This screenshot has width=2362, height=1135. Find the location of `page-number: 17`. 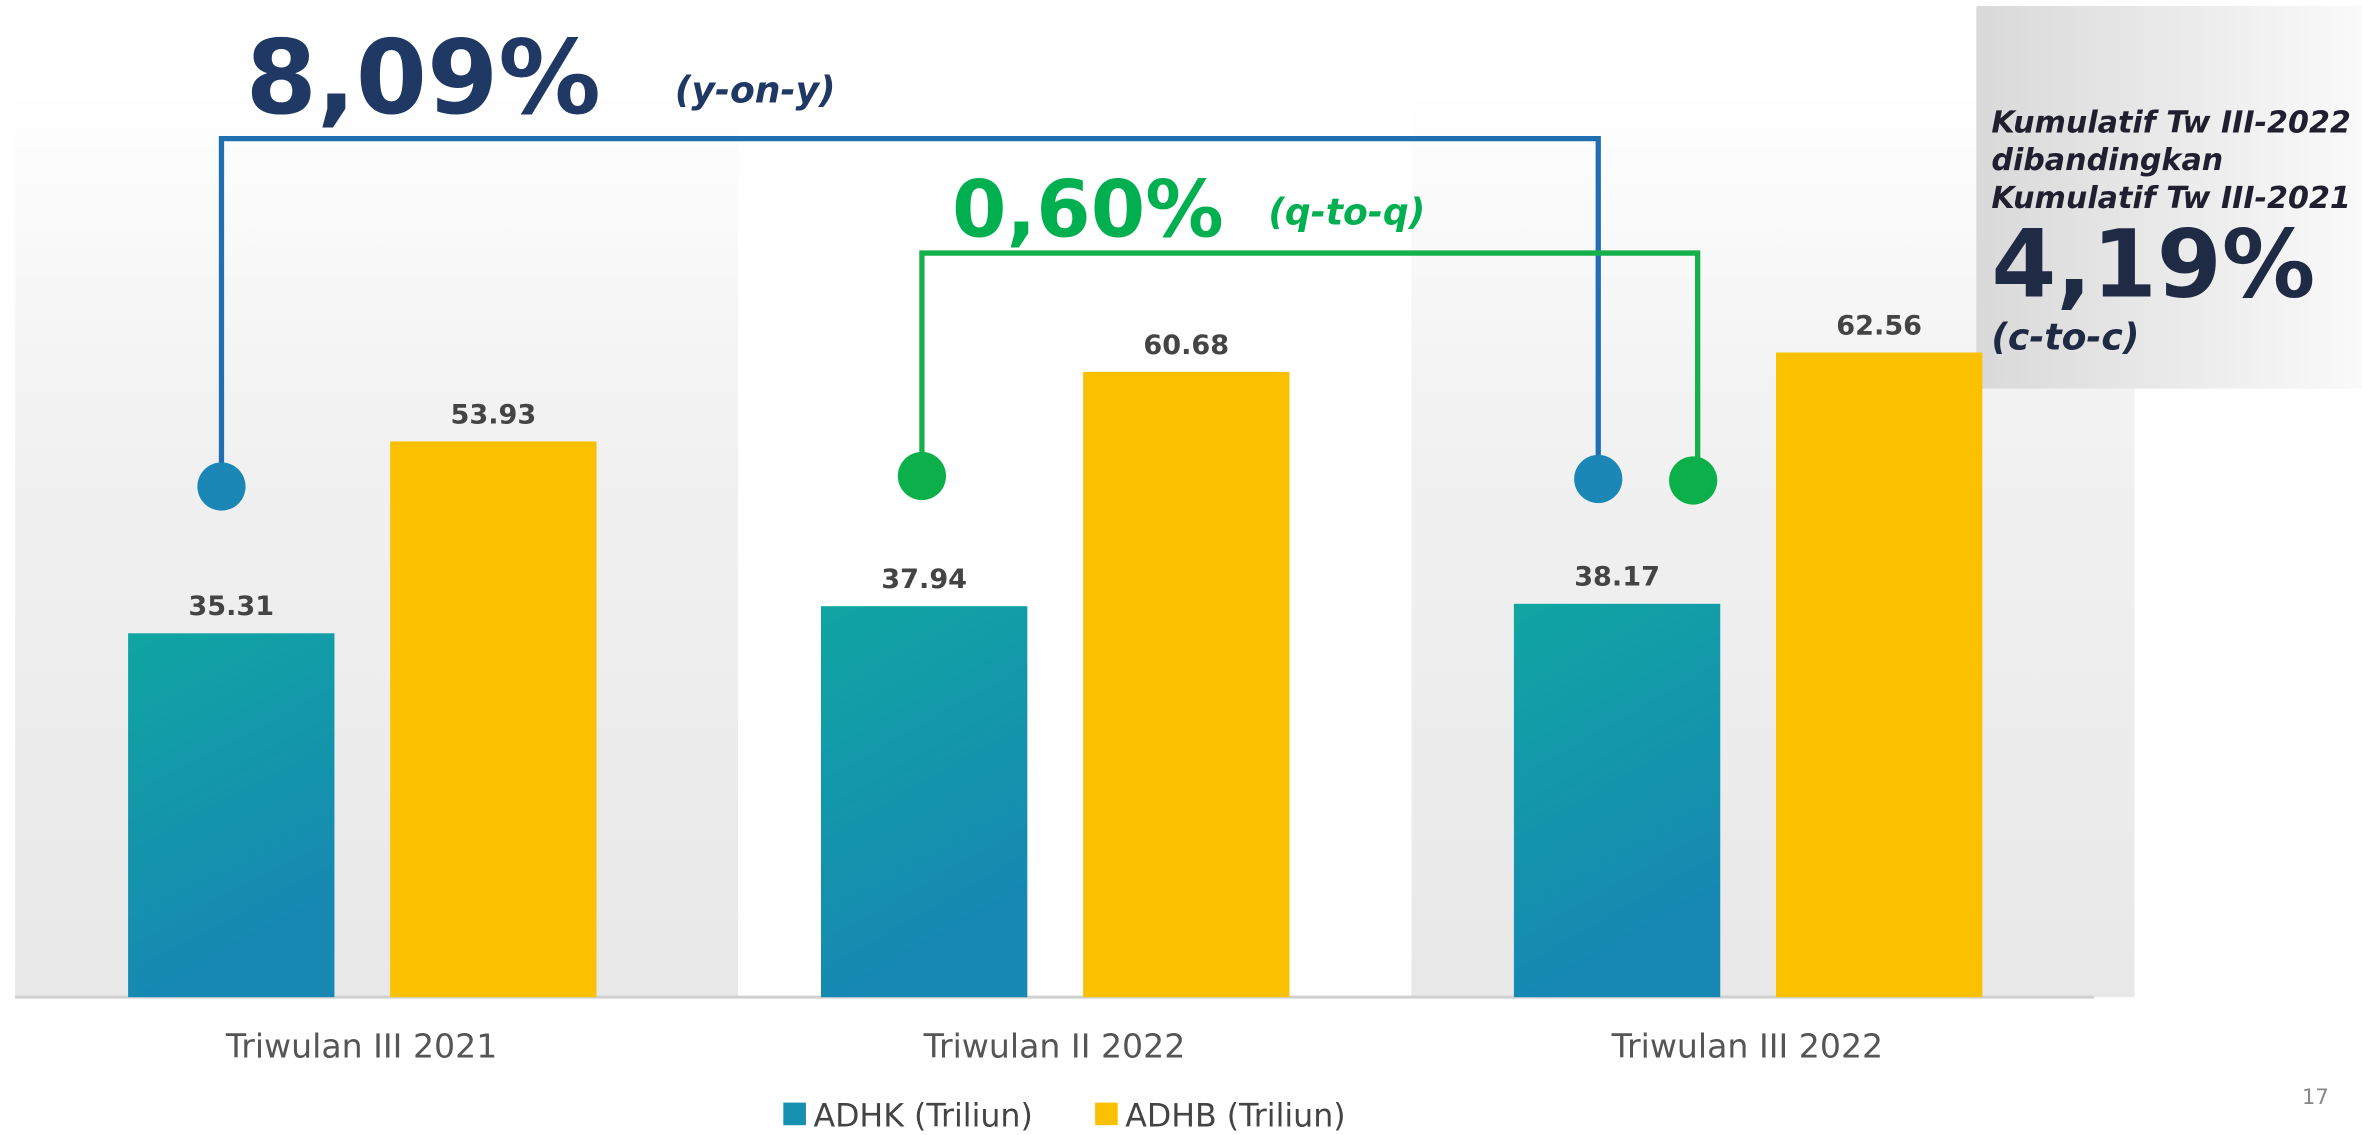

page-number: 17 is located at coordinates (2315, 1096).